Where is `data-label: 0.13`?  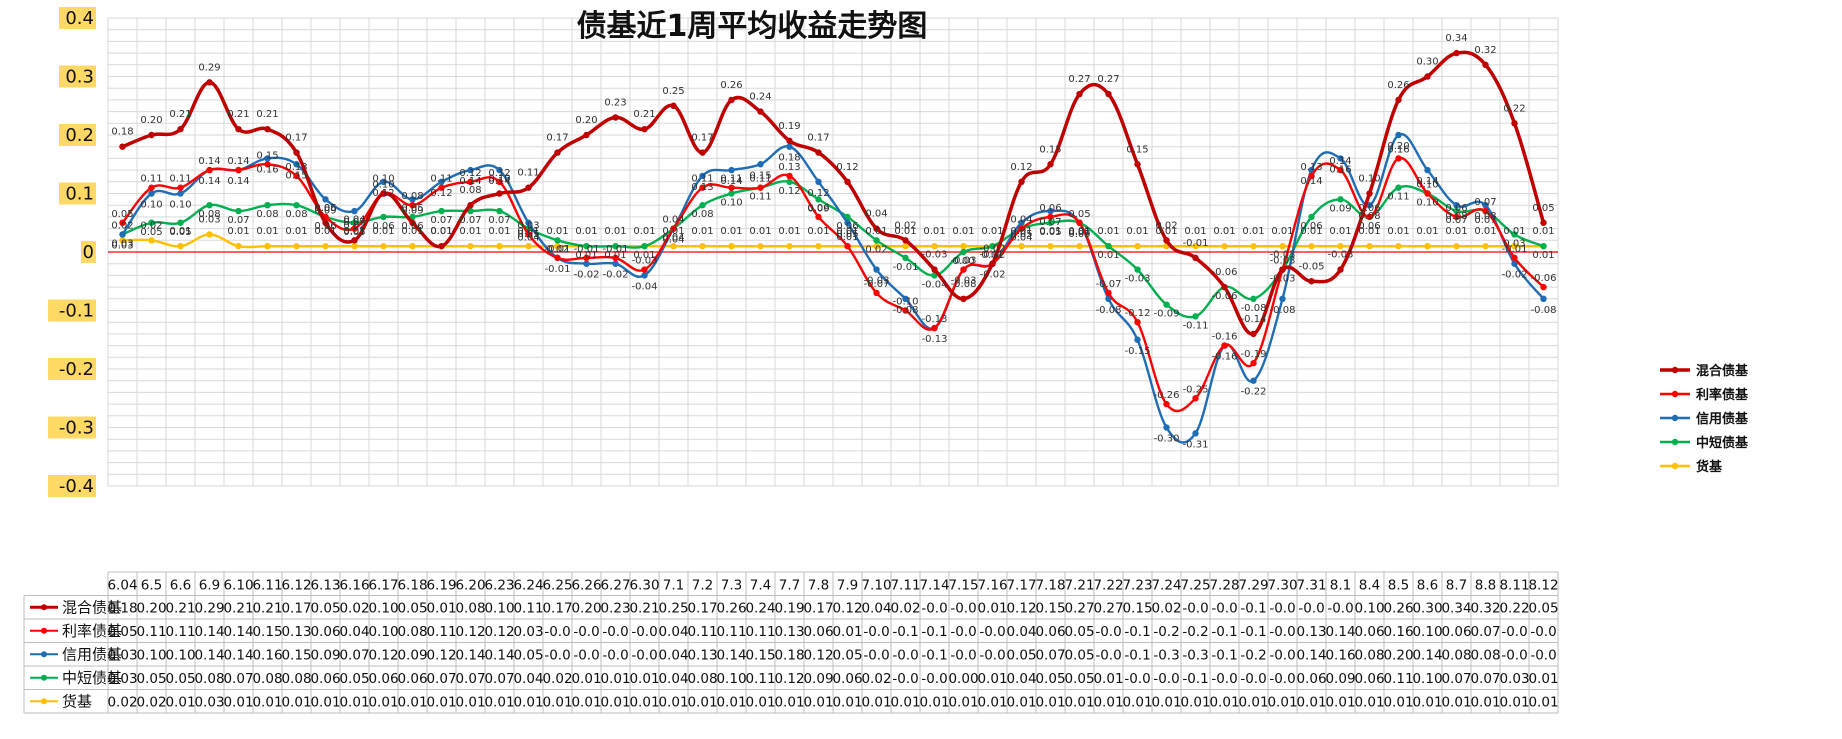
data-label: 0.13 is located at coordinates (789, 167).